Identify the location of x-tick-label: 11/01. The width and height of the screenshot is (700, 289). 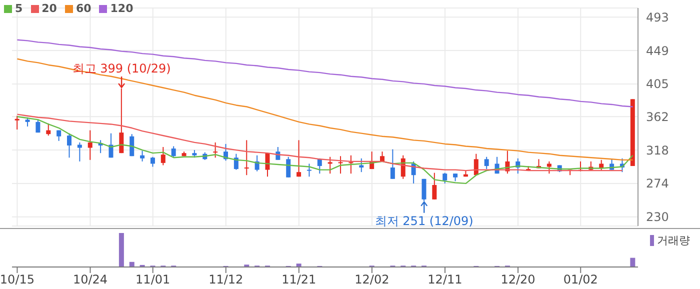
(153, 279).